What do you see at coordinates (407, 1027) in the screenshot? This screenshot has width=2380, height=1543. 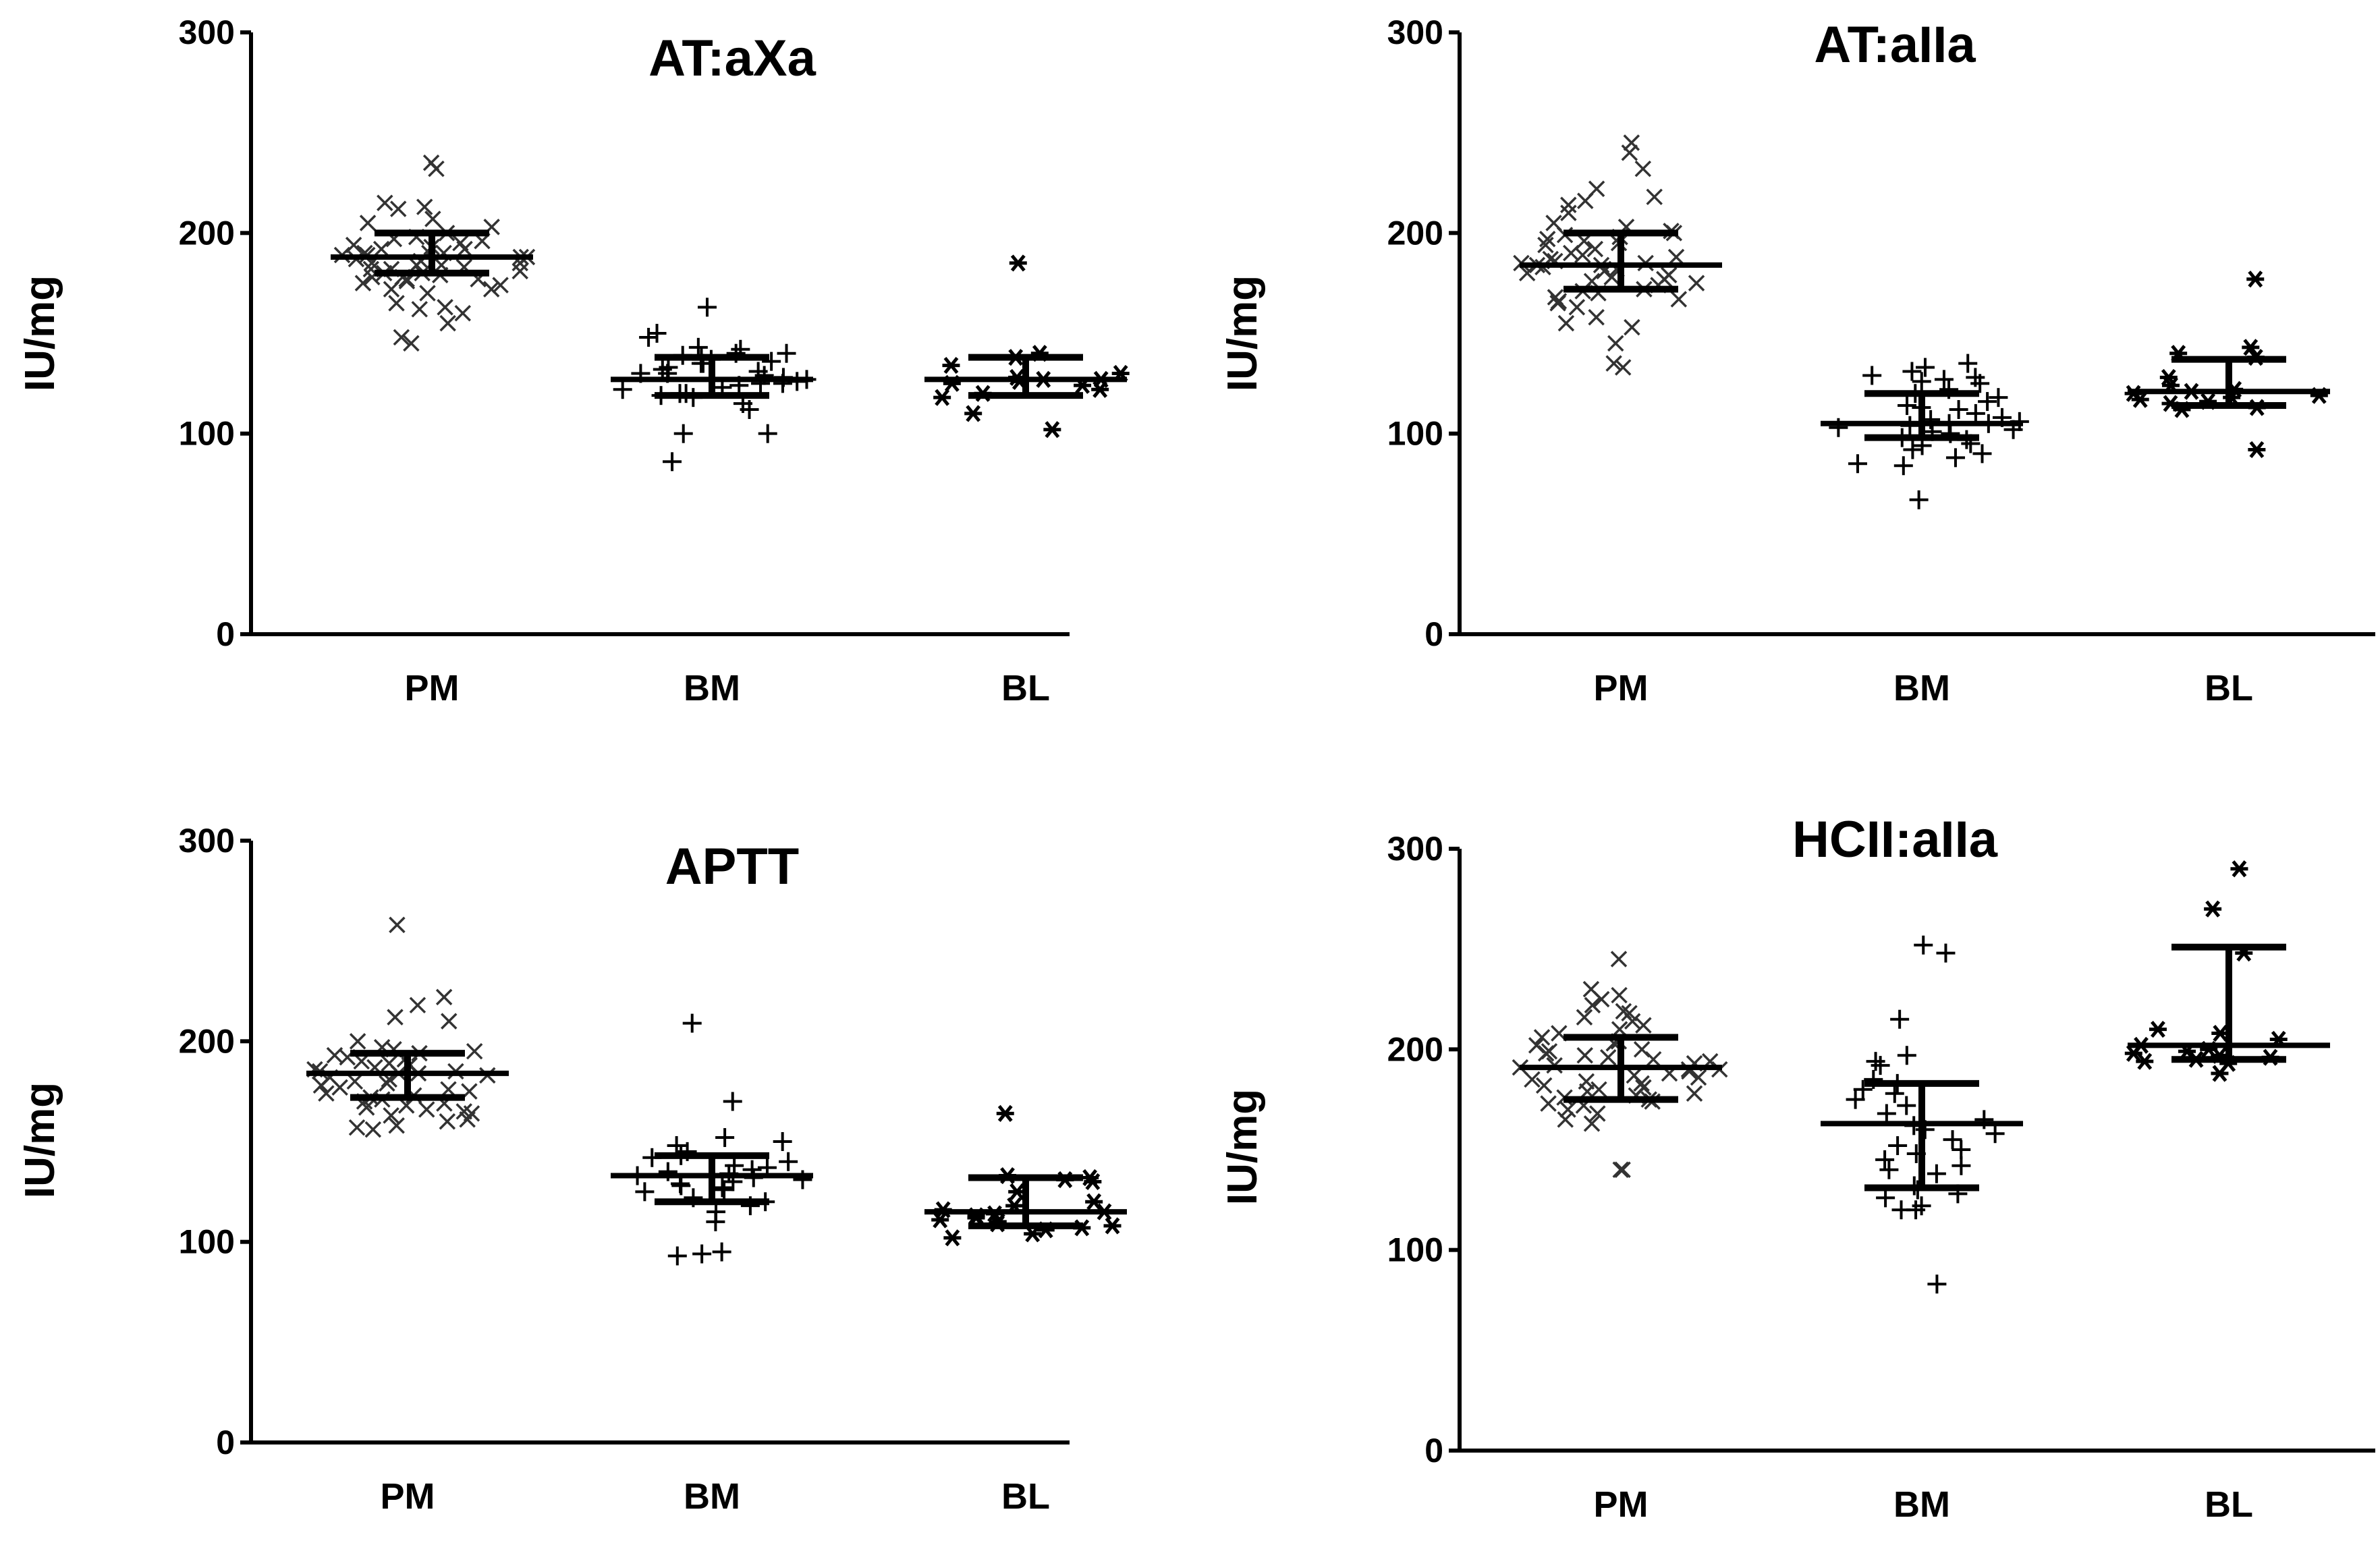 I see `series-pm` at bounding box center [407, 1027].